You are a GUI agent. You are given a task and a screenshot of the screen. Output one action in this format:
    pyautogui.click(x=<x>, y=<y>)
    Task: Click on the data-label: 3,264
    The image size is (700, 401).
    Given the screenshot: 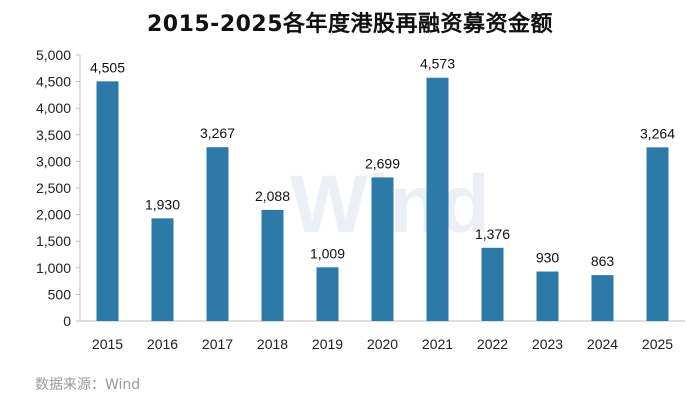 What is the action you would take?
    pyautogui.click(x=657, y=133)
    